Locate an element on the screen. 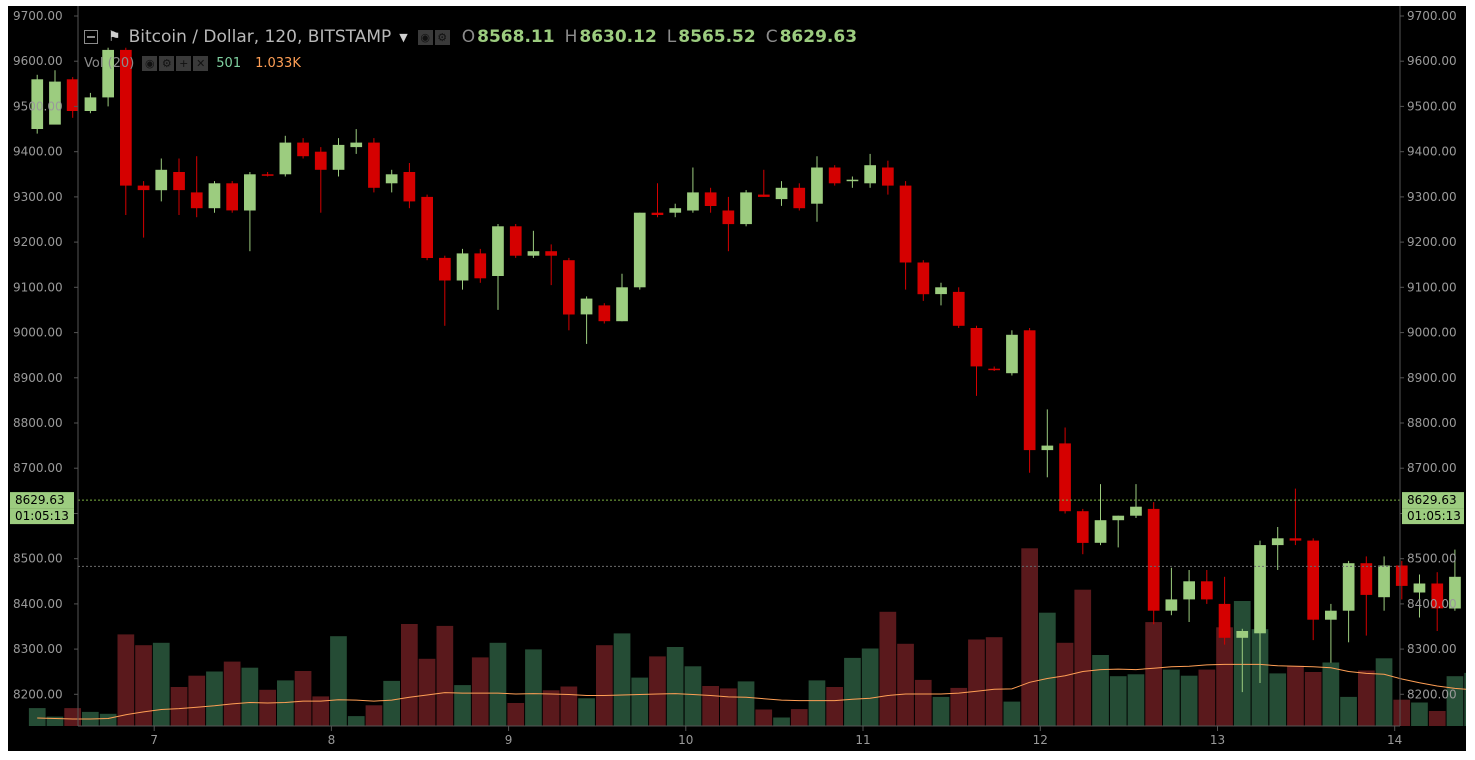 The height and width of the screenshot is (760, 1475). y-tick-label-right: 9700.00 is located at coordinates (1432, 16).